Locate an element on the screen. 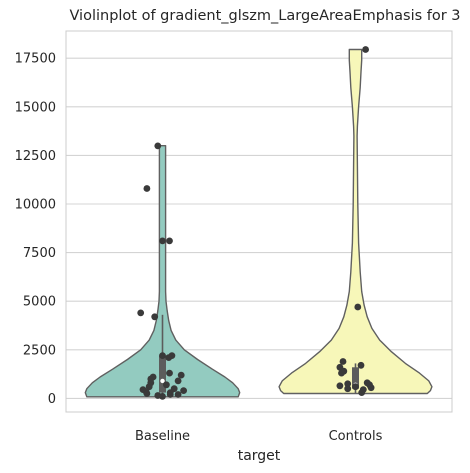 The width and height of the screenshot is (470, 473). y-tick-label: 15000 is located at coordinates (35, 107).